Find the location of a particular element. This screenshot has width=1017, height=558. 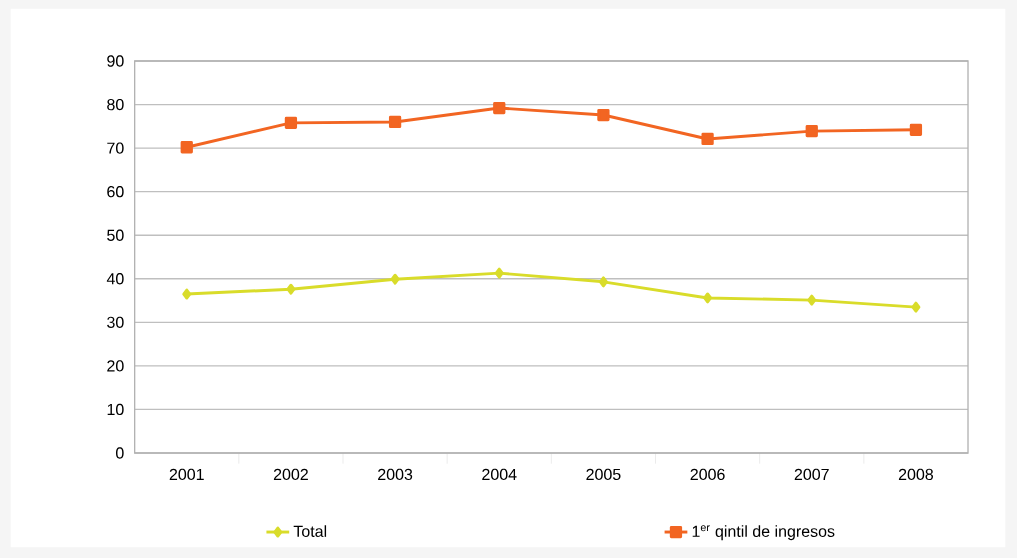

y-tick-label: 60 is located at coordinates (115, 192).